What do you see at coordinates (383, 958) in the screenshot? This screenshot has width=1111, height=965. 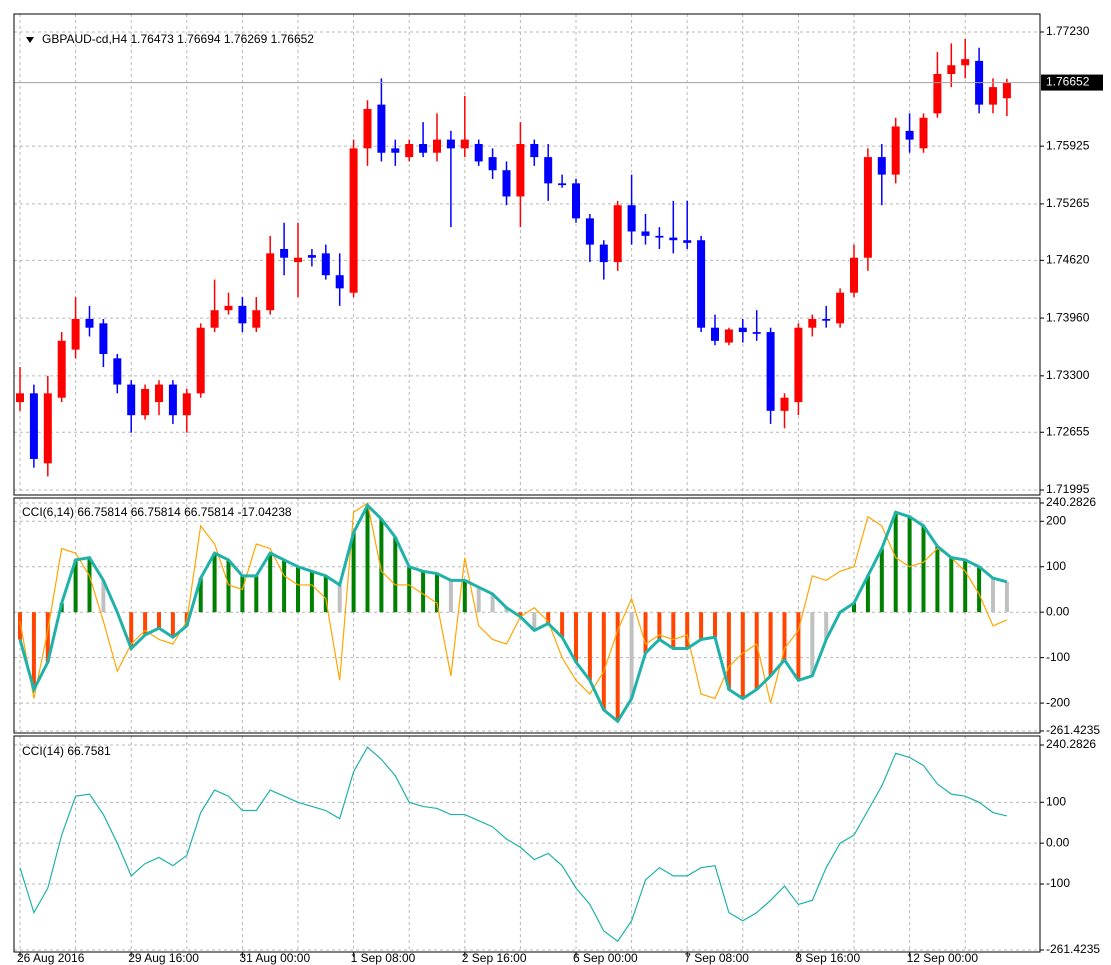 I see `x-tick-label: 1 Sep 08:00` at bounding box center [383, 958].